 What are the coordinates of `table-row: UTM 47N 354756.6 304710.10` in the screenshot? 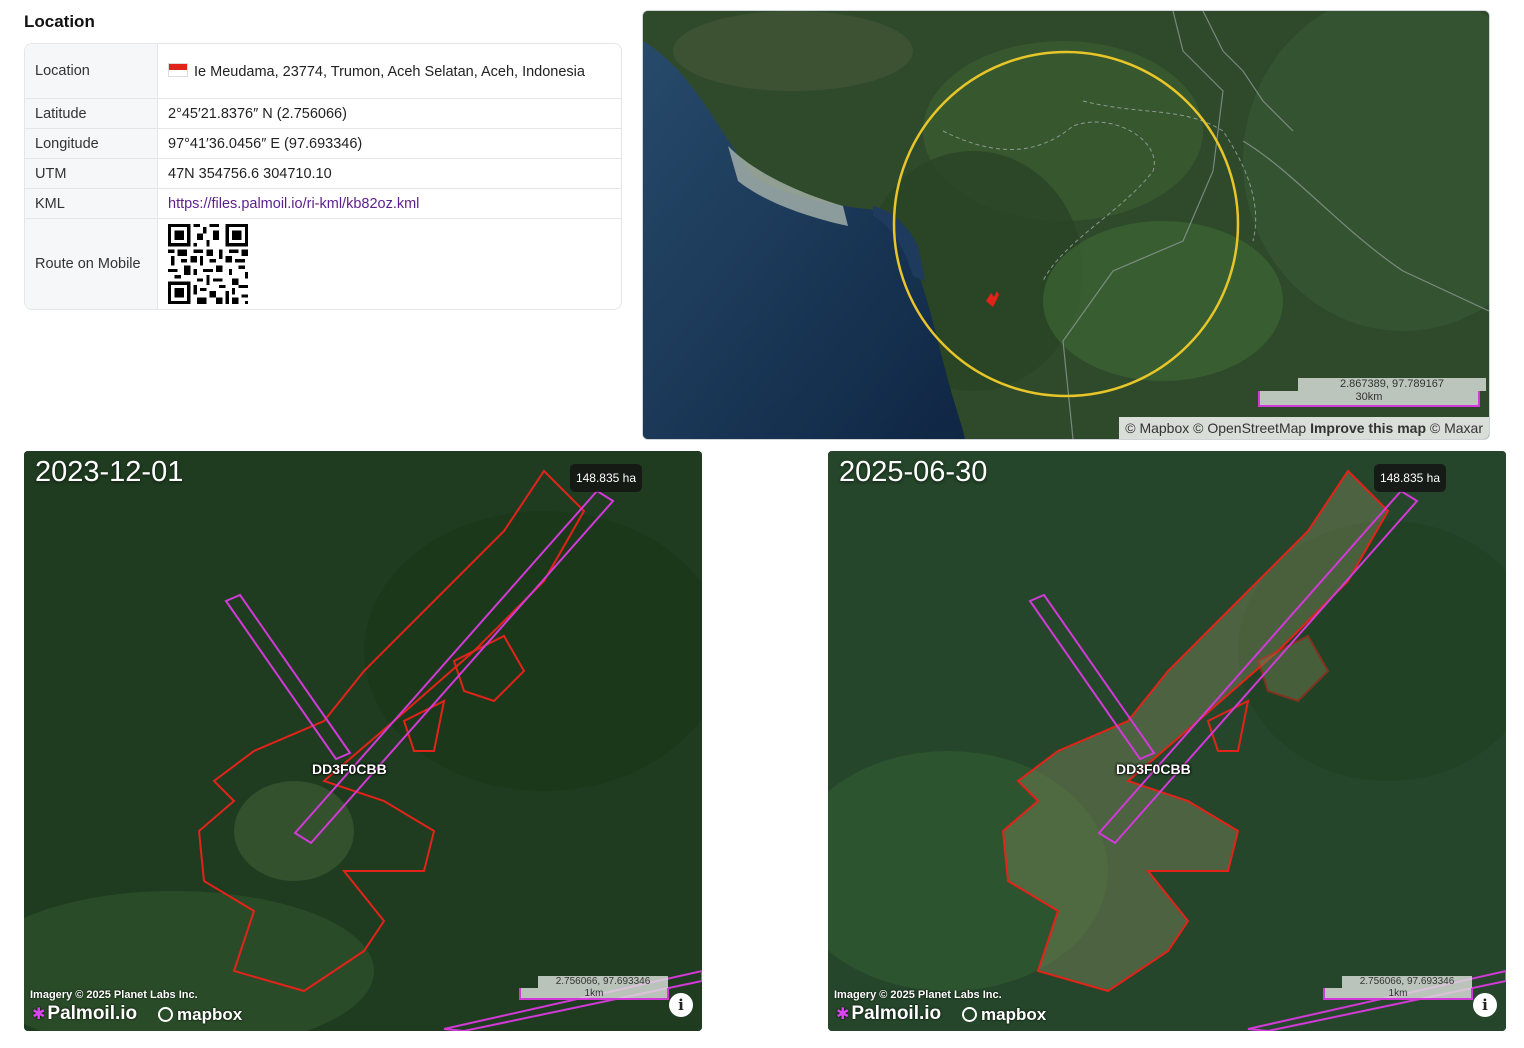 It's located at (323, 174).